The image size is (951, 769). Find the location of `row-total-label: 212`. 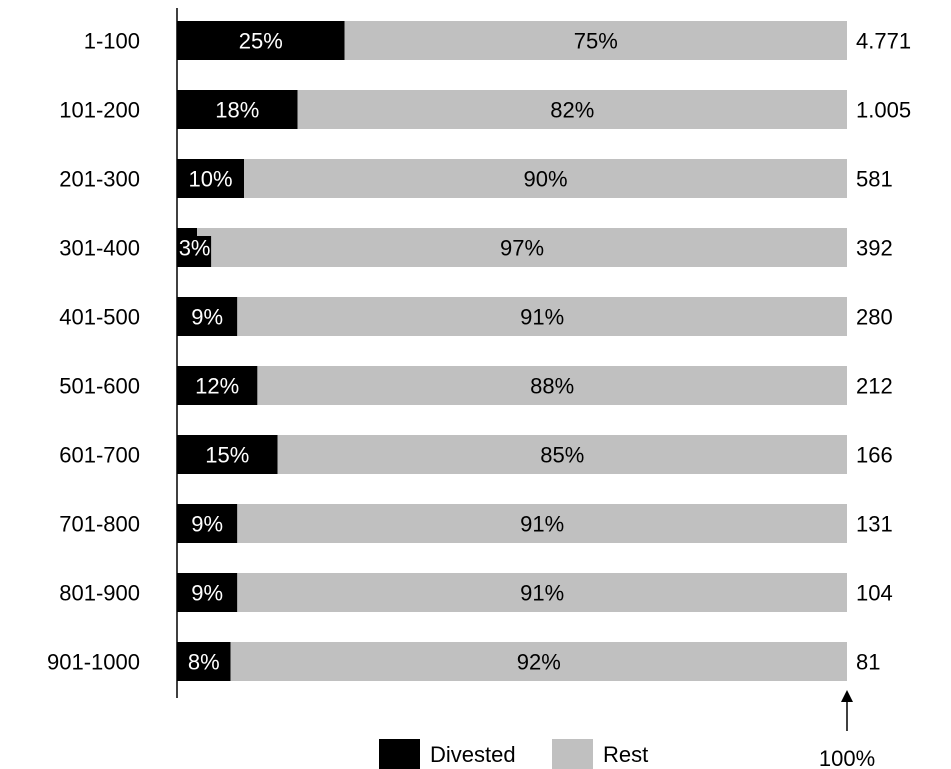

row-total-label: 212 is located at coordinates (874, 386).